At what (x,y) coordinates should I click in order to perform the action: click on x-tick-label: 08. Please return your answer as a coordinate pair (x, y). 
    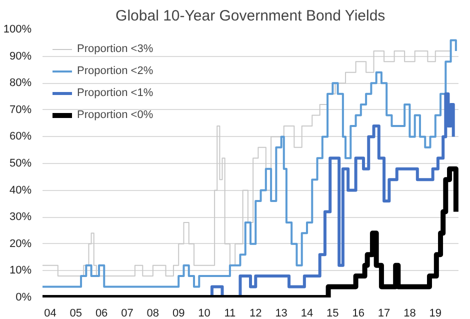
    Looking at the image, I should click on (153, 313).